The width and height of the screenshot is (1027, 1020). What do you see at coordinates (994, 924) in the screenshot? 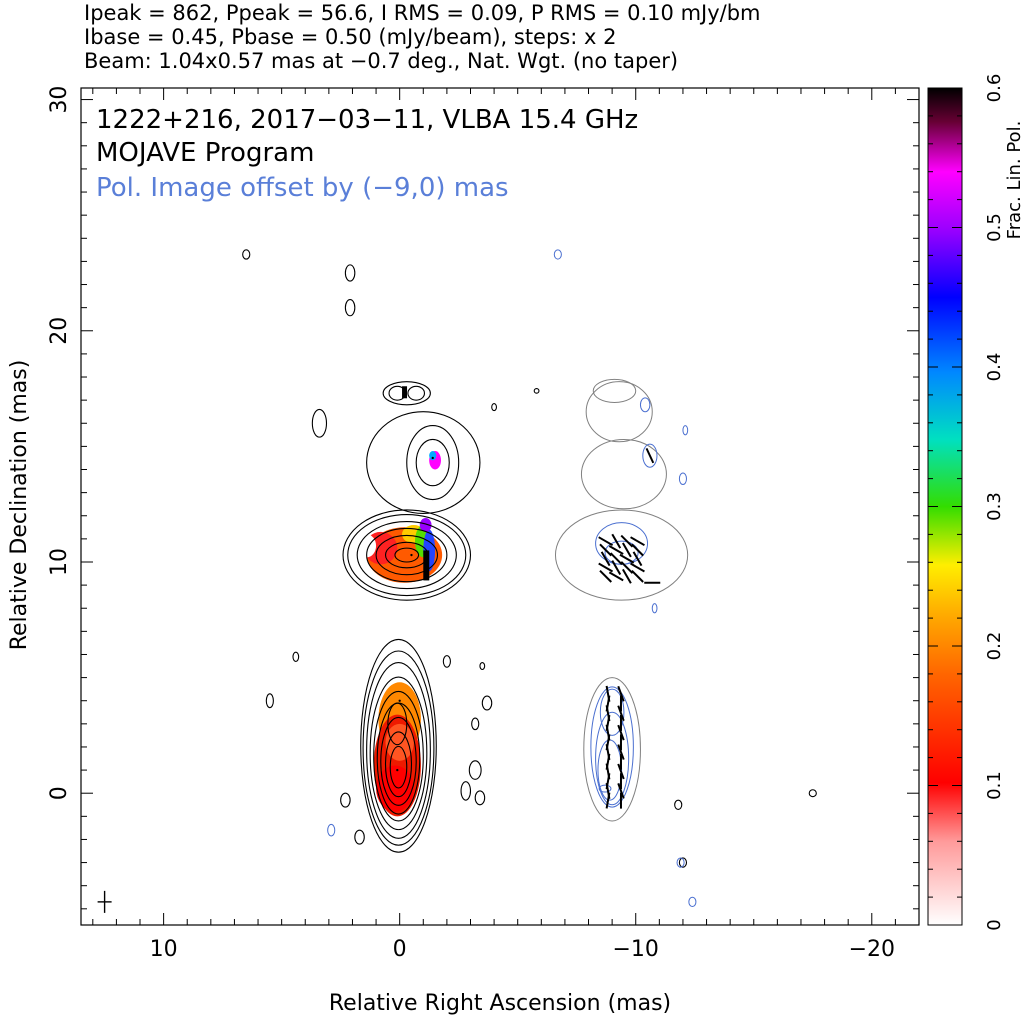
I see `colorbar-tick-label: 0` at bounding box center [994, 924].